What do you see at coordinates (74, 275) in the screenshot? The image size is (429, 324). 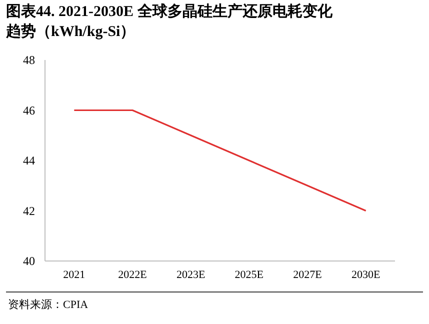 I see `x-tick-label: 2021` at bounding box center [74, 275].